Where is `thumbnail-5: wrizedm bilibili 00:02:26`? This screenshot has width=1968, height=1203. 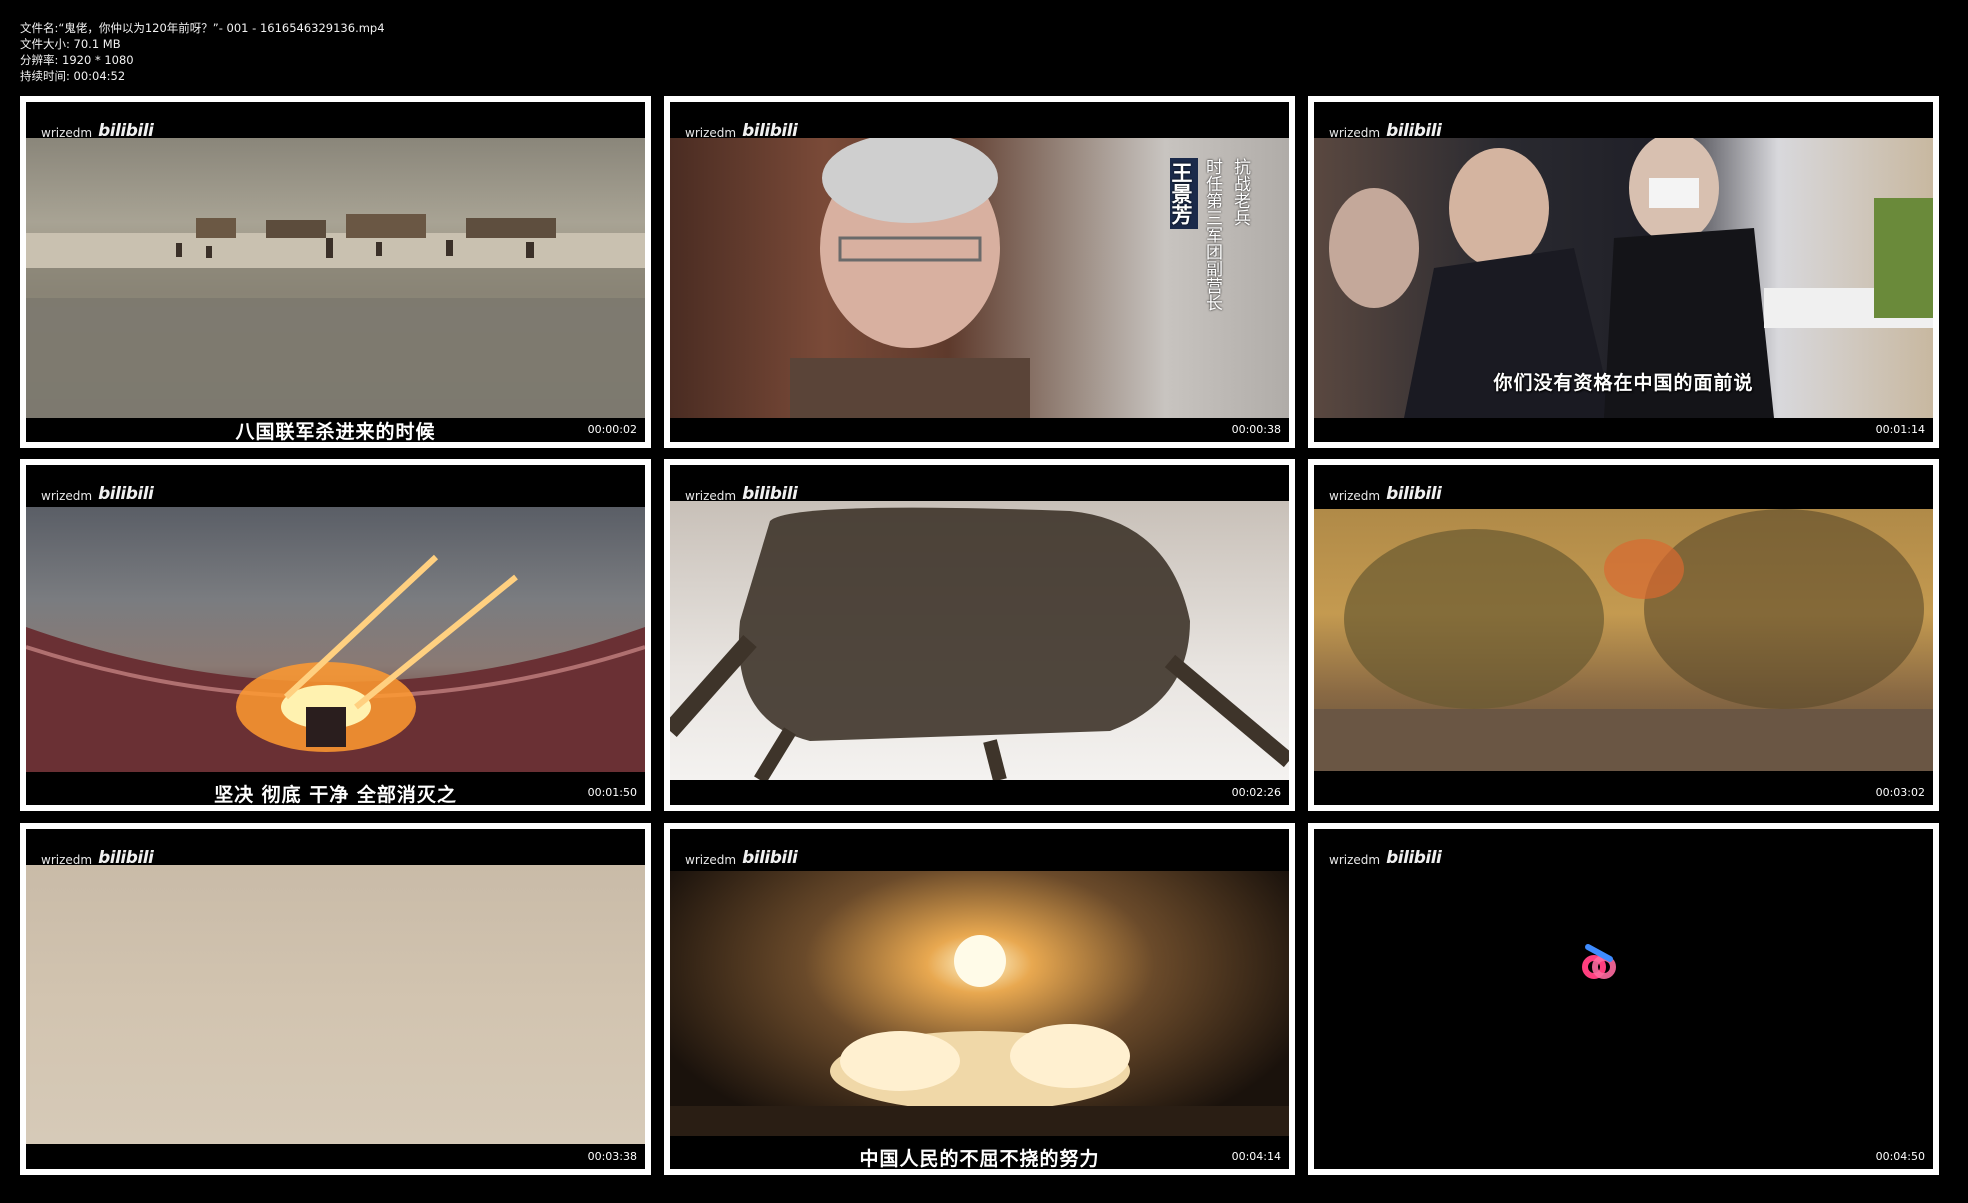
thumbnail-5: wrizedm bilibili 00:02:26 is located at coordinates (979, 635).